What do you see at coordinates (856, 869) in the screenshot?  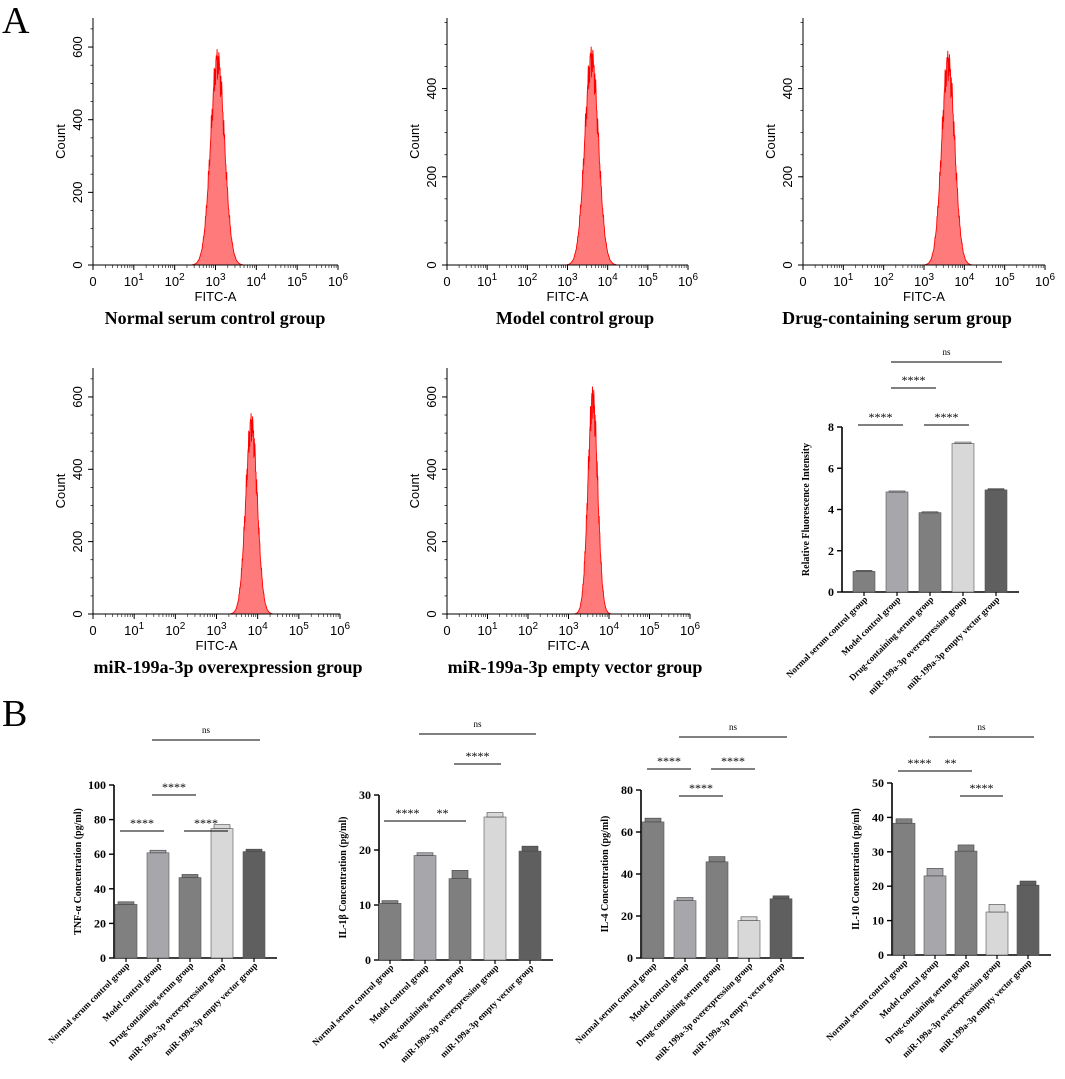 I see `y-axis-title: IL-10 Concentration (pg/ml)` at bounding box center [856, 869].